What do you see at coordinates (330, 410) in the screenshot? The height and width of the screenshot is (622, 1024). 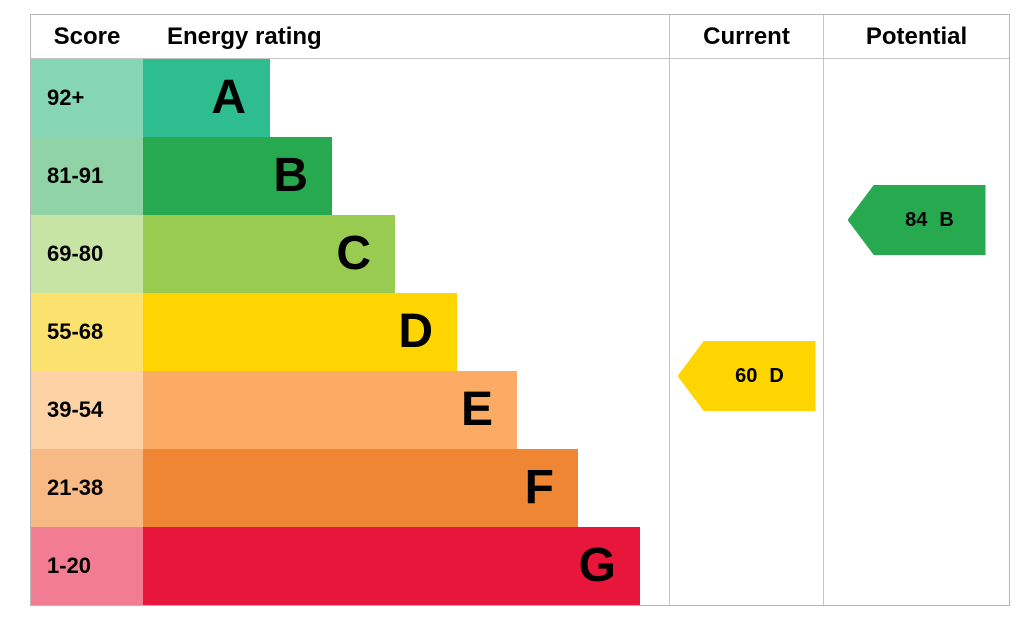 I see `rating-bar-e: E` at bounding box center [330, 410].